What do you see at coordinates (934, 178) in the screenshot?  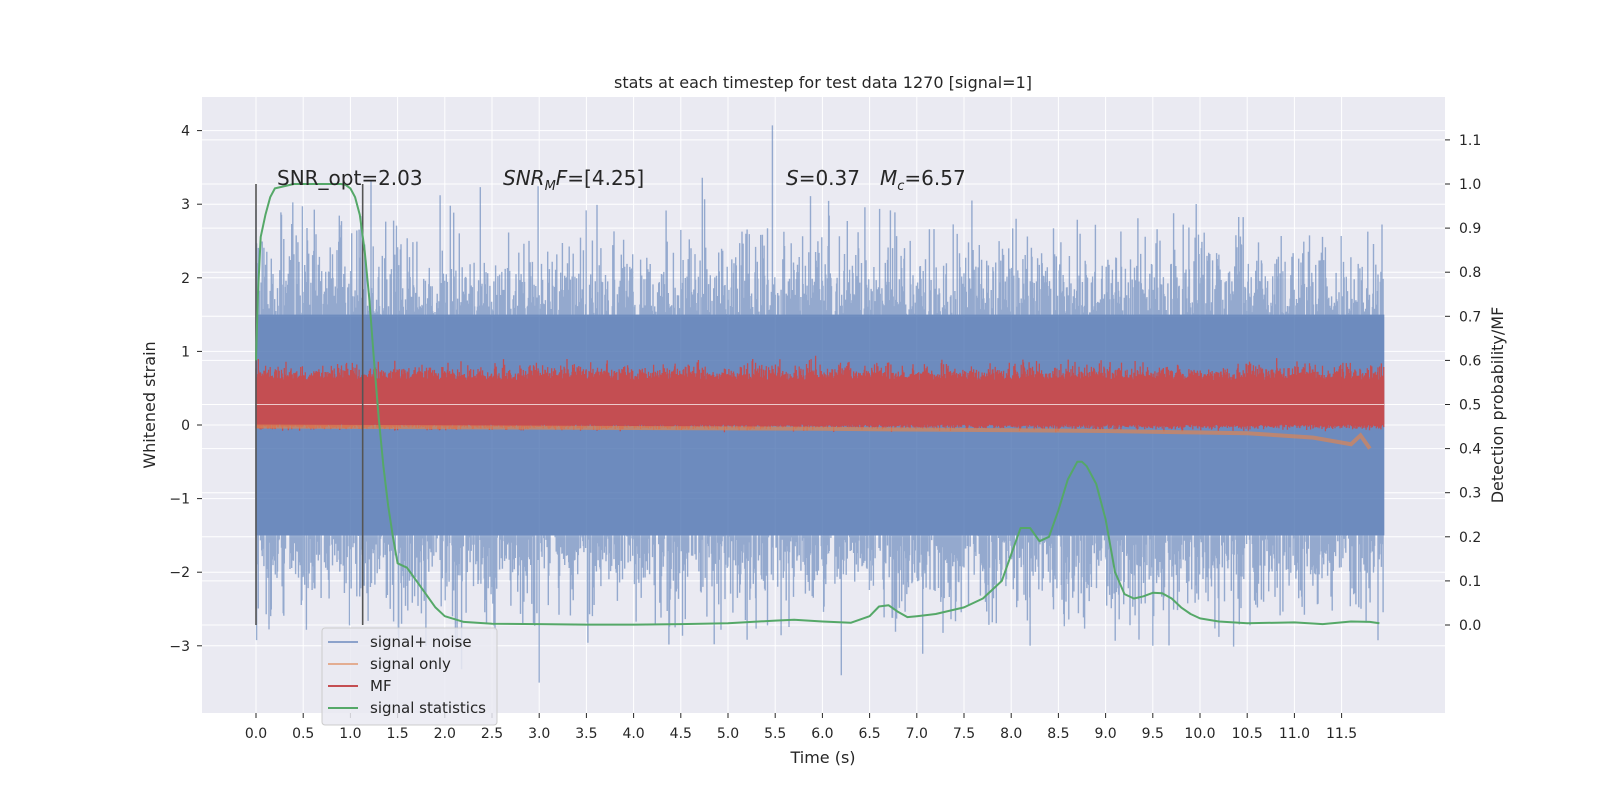 I see `mc-value: =6.57` at bounding box center [934, 178].